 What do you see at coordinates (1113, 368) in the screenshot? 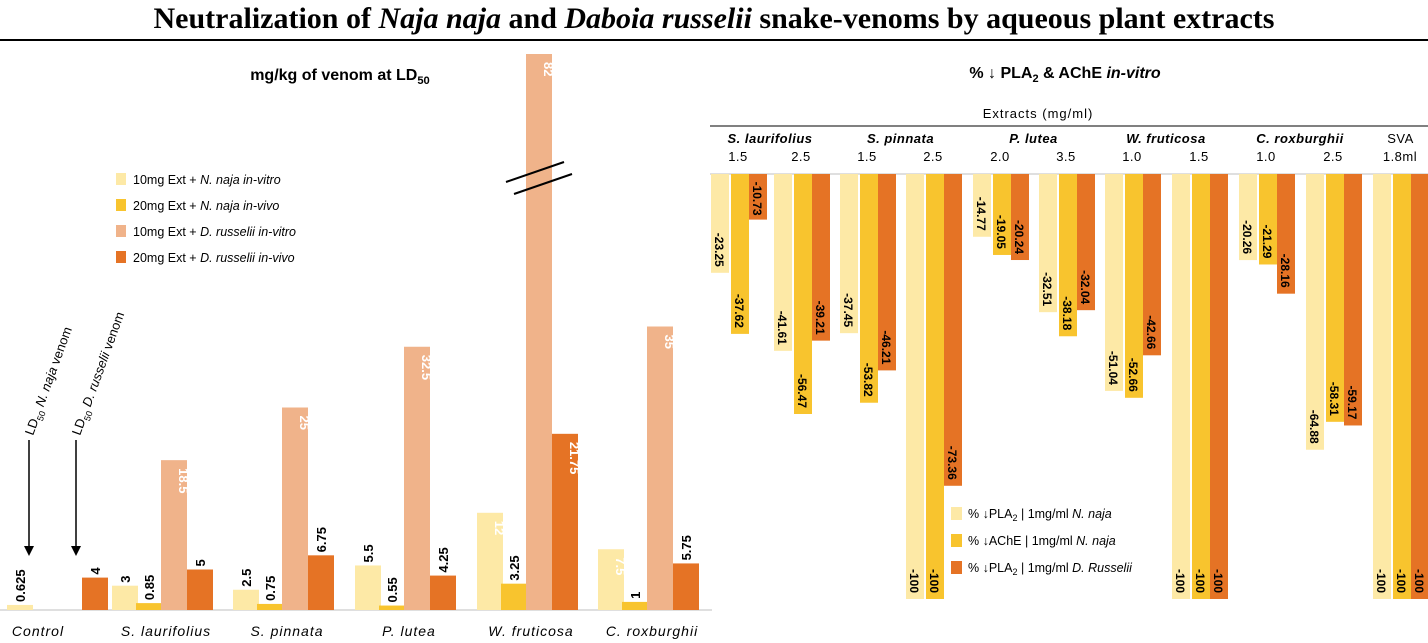
I see `pla2-value-label: -51.04` at bounding box center [1113, 368].